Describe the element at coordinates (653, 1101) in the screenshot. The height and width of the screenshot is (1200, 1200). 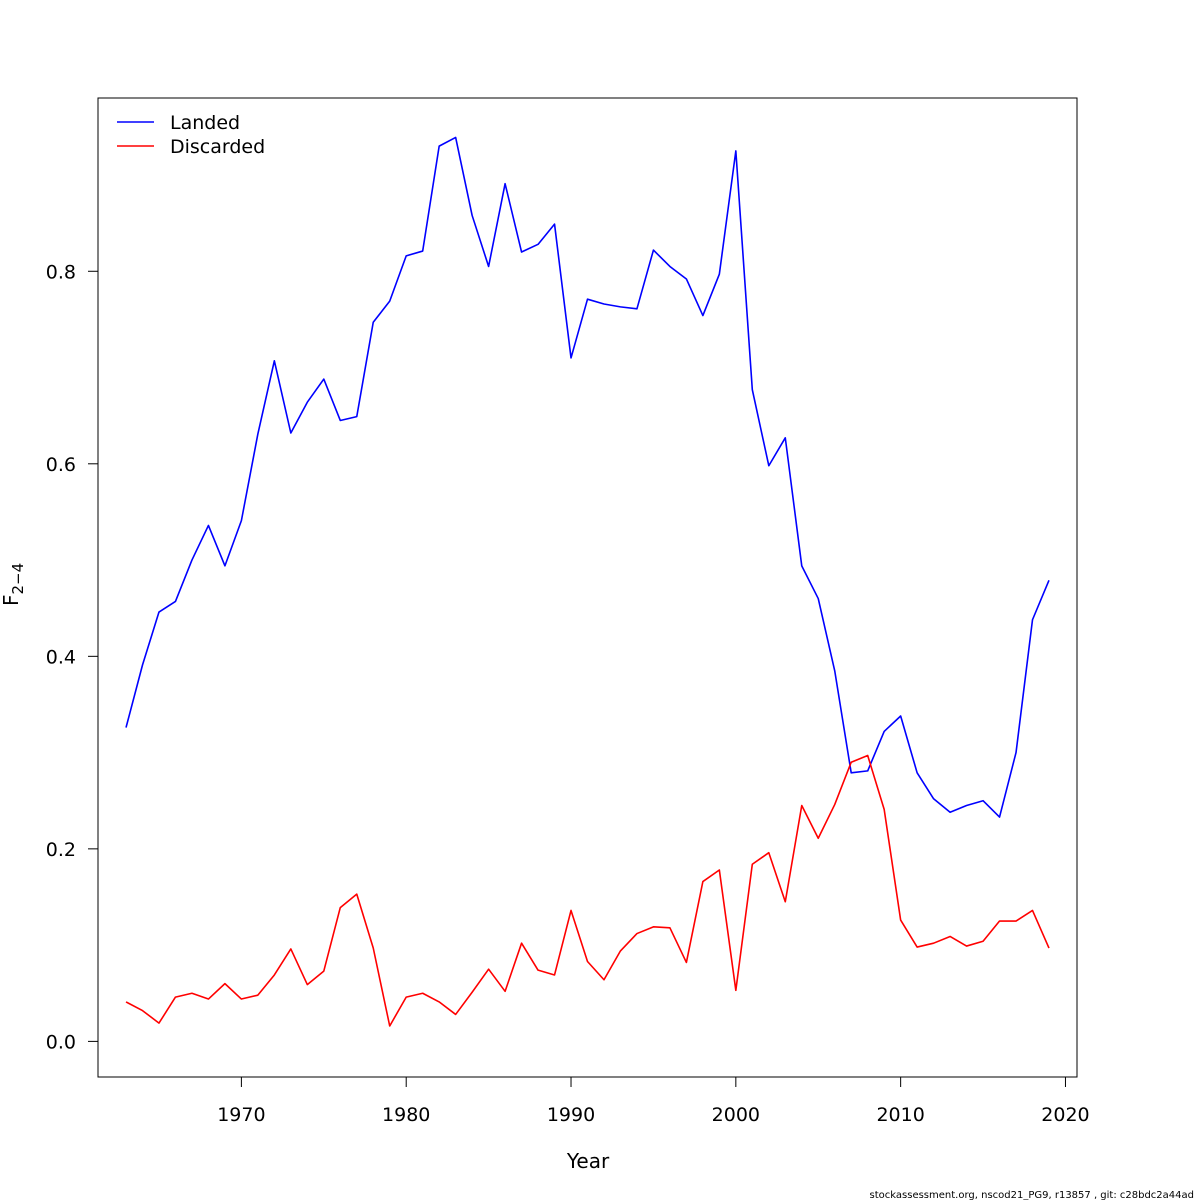
I see `x-axis: 1970 1980 1990 2000 2010 2020` at that location.